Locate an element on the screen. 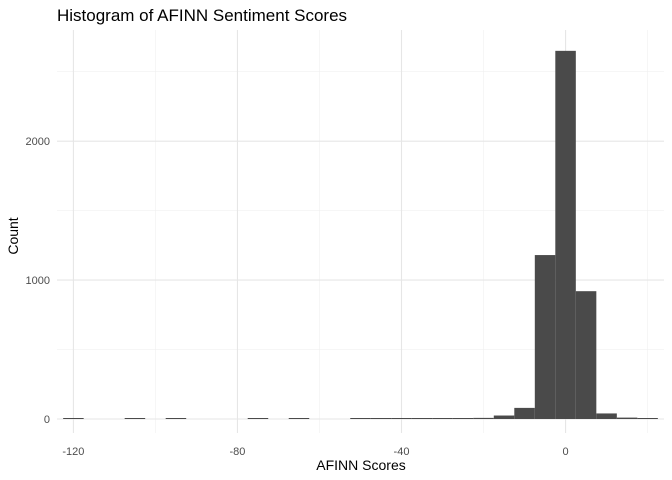 Image resolution: width=672 pixels, height=480 pixels. y-tick-label: 2000 is located at coordinates (38, 142).